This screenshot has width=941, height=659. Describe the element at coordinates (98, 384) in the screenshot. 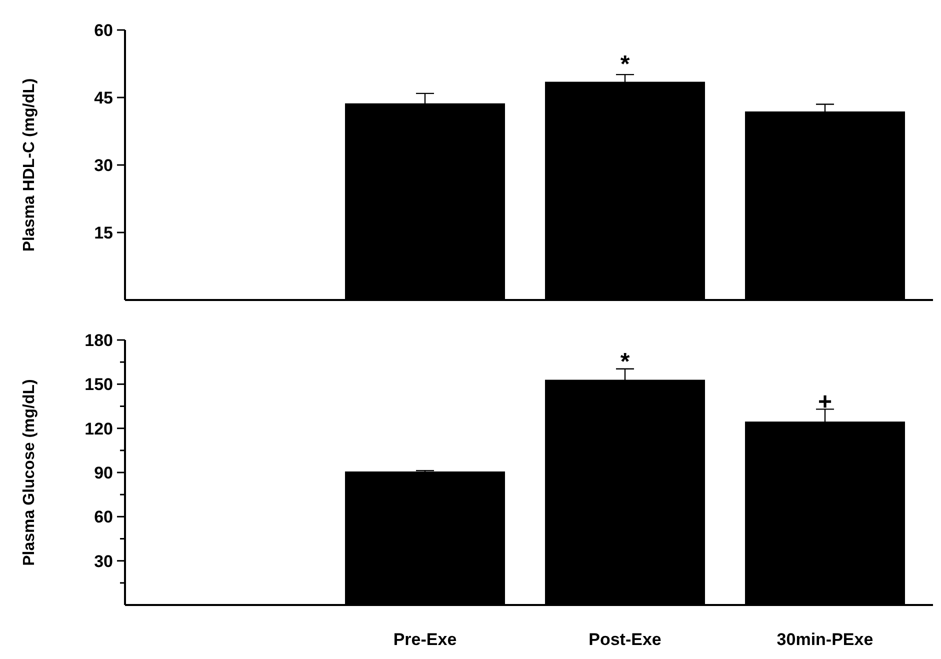

I see `y-tick-label: 150` at that location.